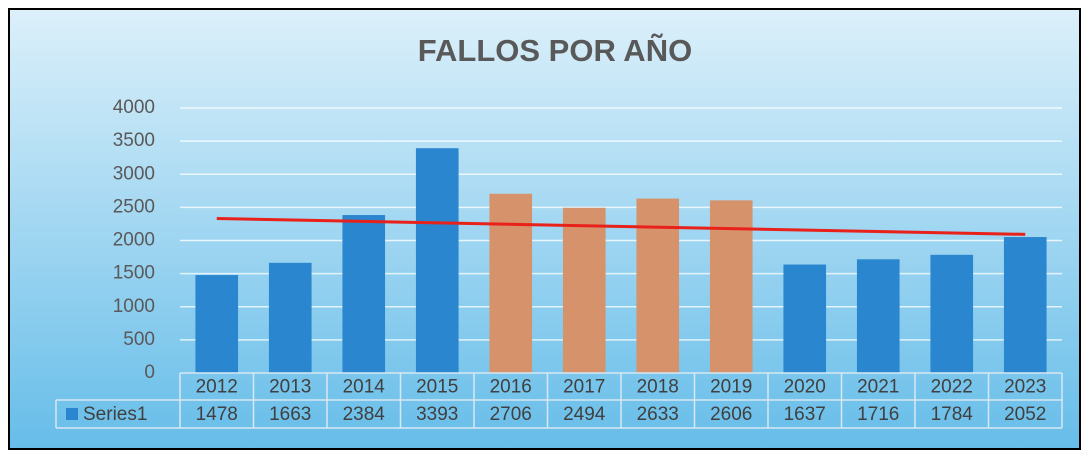 This screenshot has width=1088, height=463. What do you see at coordinates (731, 387) in the screenshot?
I see `x-tick-label: 2019` at bounding box center [731, 387].